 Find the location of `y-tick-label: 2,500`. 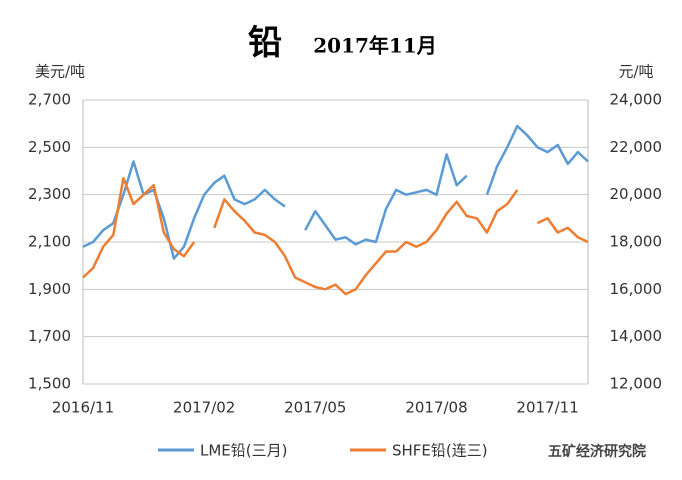

y-tick-label: 2,500 is located at coordinates (49, 147).